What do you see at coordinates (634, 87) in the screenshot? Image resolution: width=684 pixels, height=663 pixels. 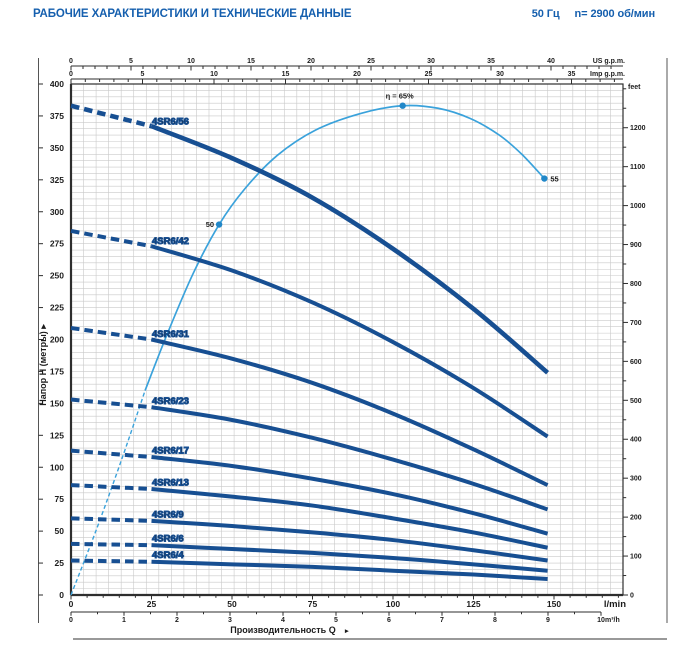 I see `axis-unit-label: feet` at bounding box center [634, 87].